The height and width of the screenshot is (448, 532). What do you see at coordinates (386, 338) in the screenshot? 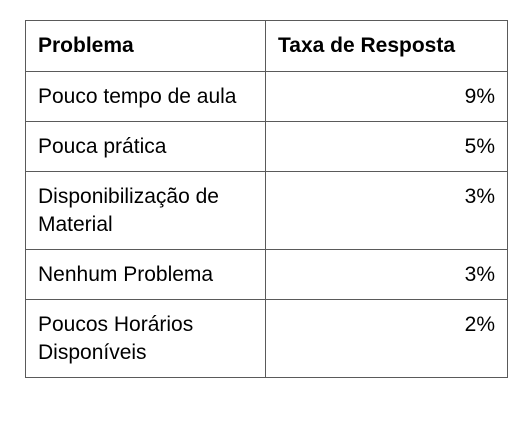
I see `rate-cell: 2%` at bounding box center [386, 338].